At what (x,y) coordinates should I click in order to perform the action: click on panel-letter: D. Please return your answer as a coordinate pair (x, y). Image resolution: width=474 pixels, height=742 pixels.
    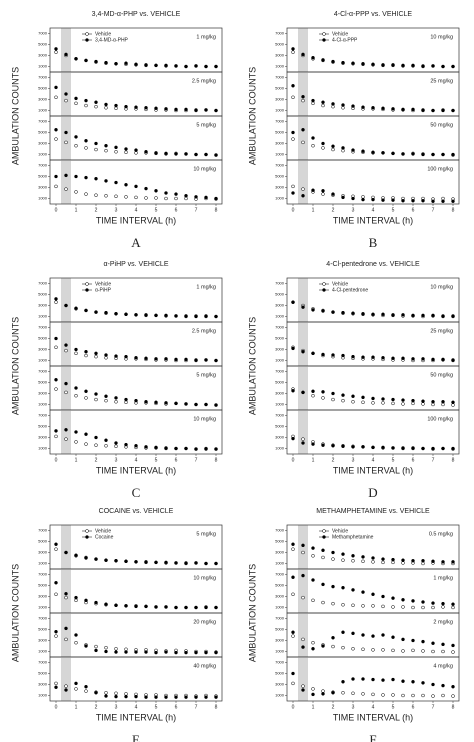
    Looking at the image, I should click on (372, 492).